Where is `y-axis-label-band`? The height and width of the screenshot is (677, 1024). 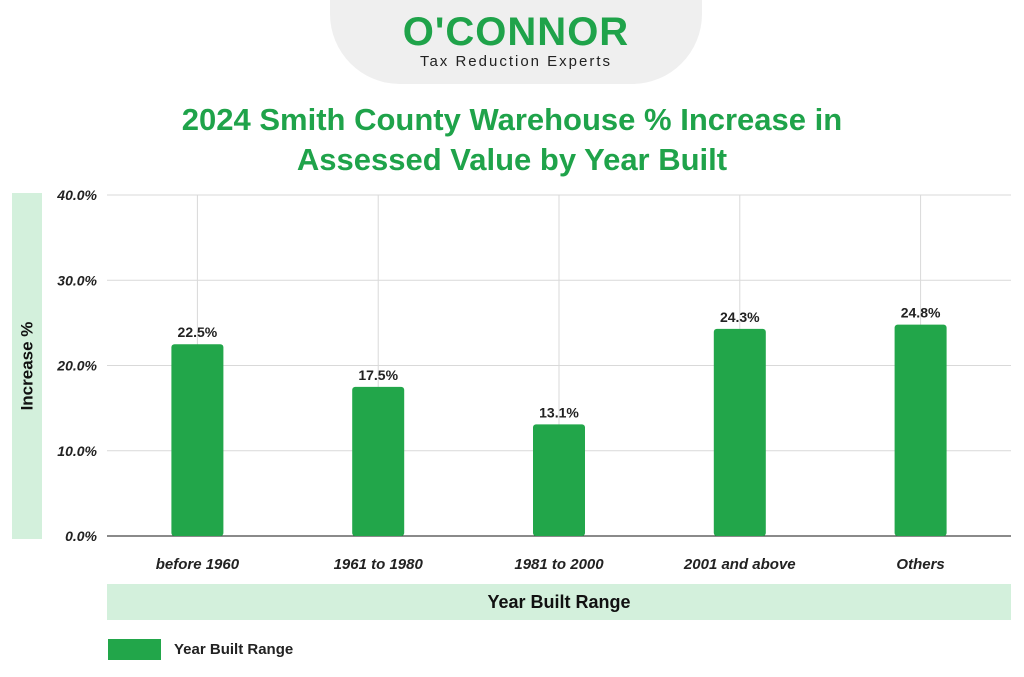 y-axis-label-band is located at coordinates (27, 366).